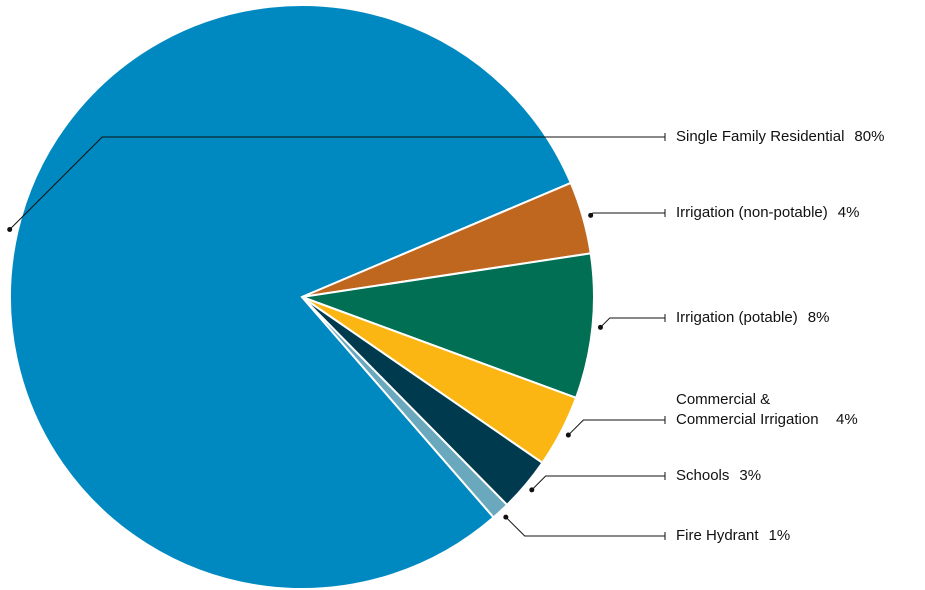  What do you see at coordinates (752, 212) in the screenshot?
I see `slice-name: Irrigation (non-potable)` at bounding box center [752, 212].